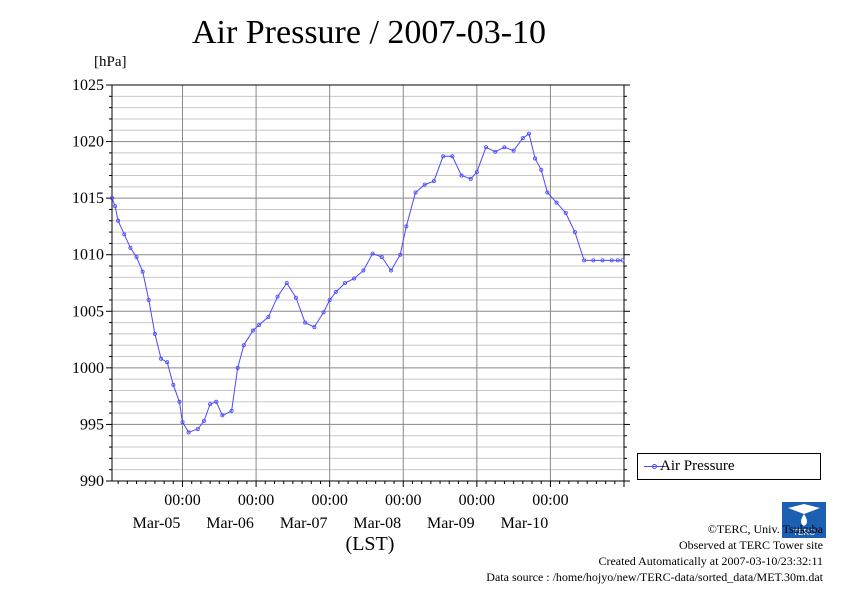  Describe the element at coordinates (804, 520) in the screenshot. I see `terc-logo: TERC` at that location.